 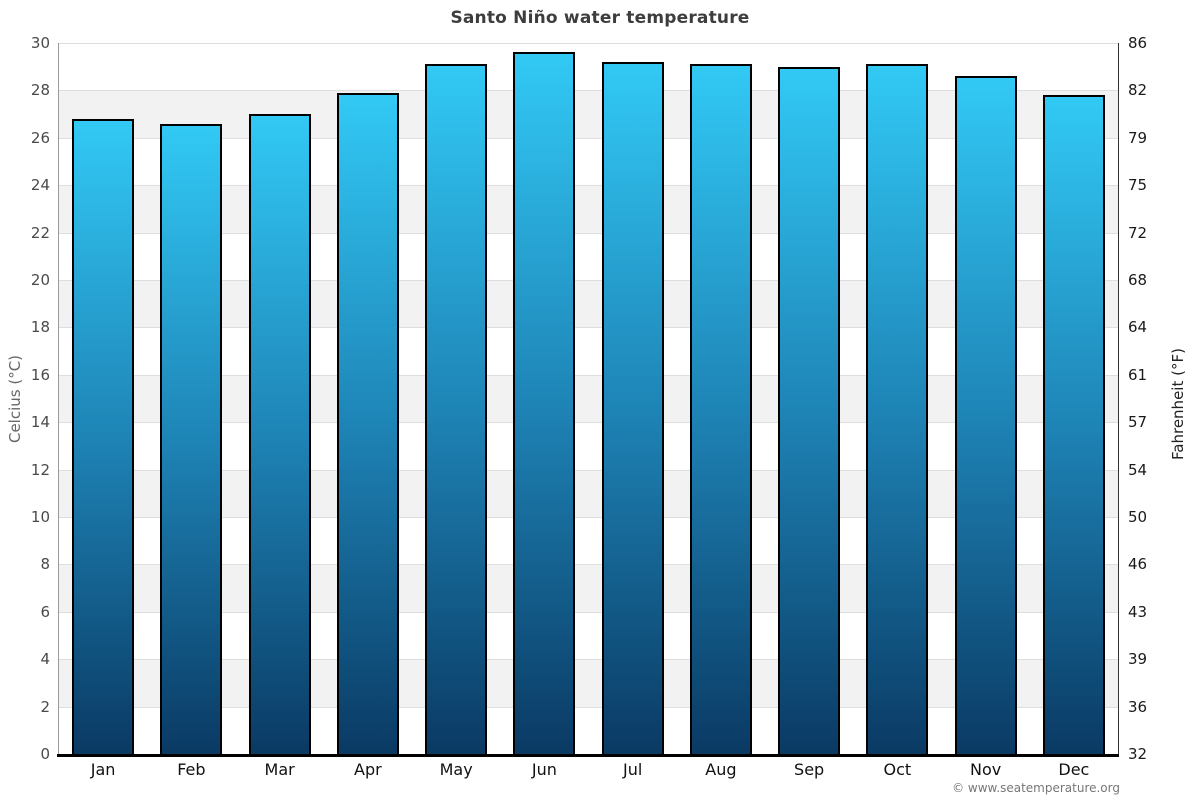 What do you see at coordinates (809, 410) in the screenshot?
I see `bar-sep` at bounding box center [809, 410].